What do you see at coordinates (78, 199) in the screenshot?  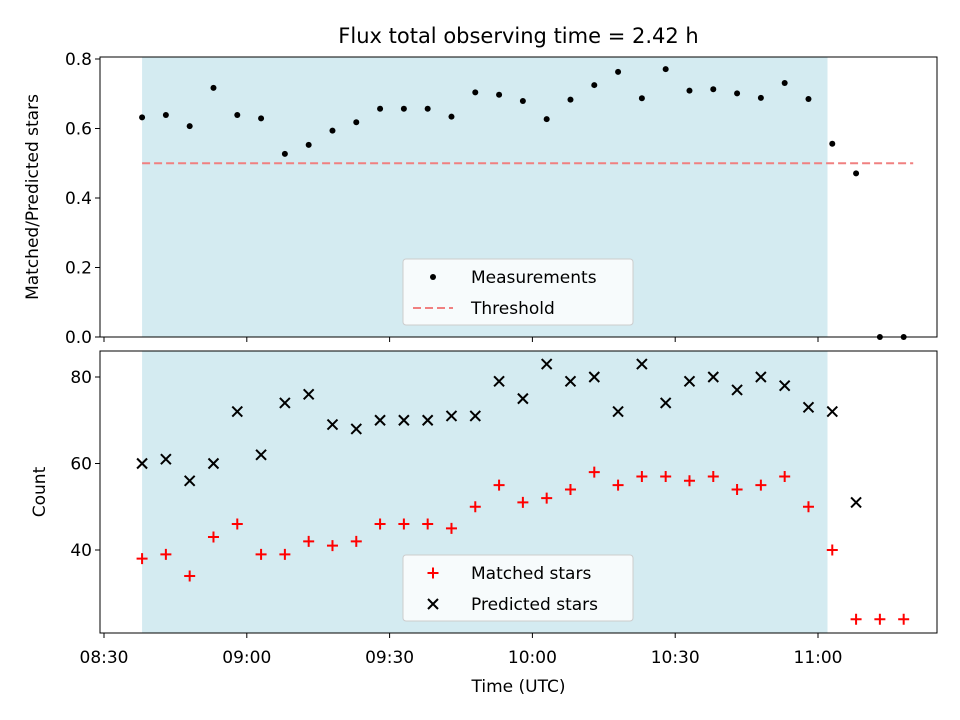 I see `y-tick-label: 0.4` at bounding box center [78, 199].